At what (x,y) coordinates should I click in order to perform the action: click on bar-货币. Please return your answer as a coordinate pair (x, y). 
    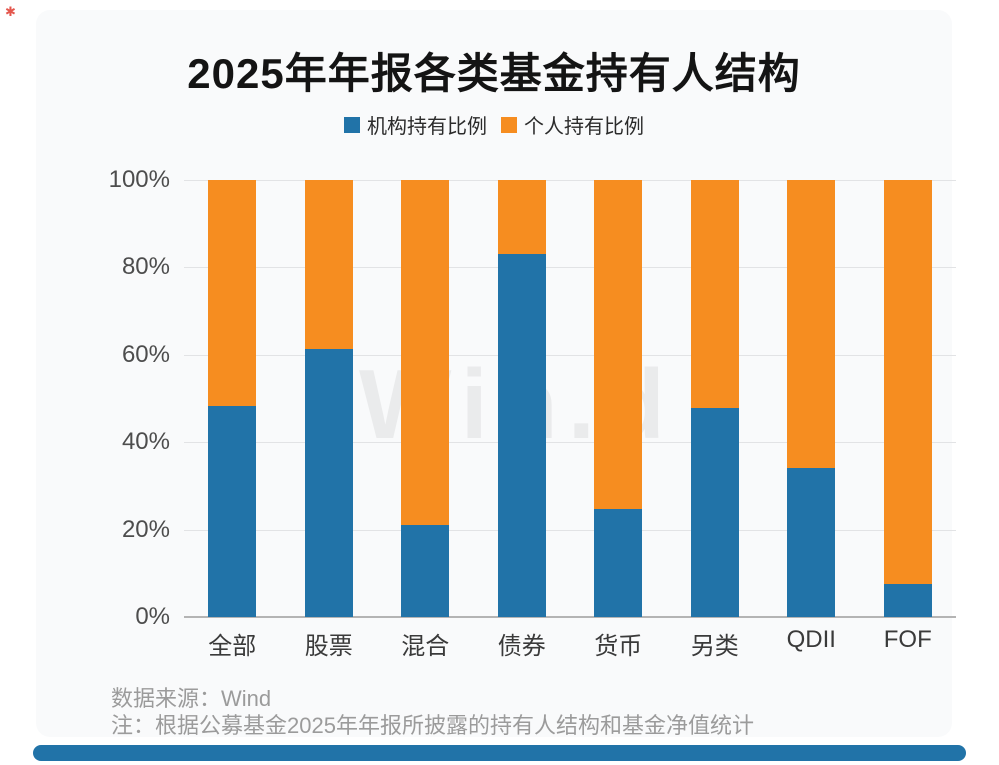
    Looking at the image, I should click on (618, 398).